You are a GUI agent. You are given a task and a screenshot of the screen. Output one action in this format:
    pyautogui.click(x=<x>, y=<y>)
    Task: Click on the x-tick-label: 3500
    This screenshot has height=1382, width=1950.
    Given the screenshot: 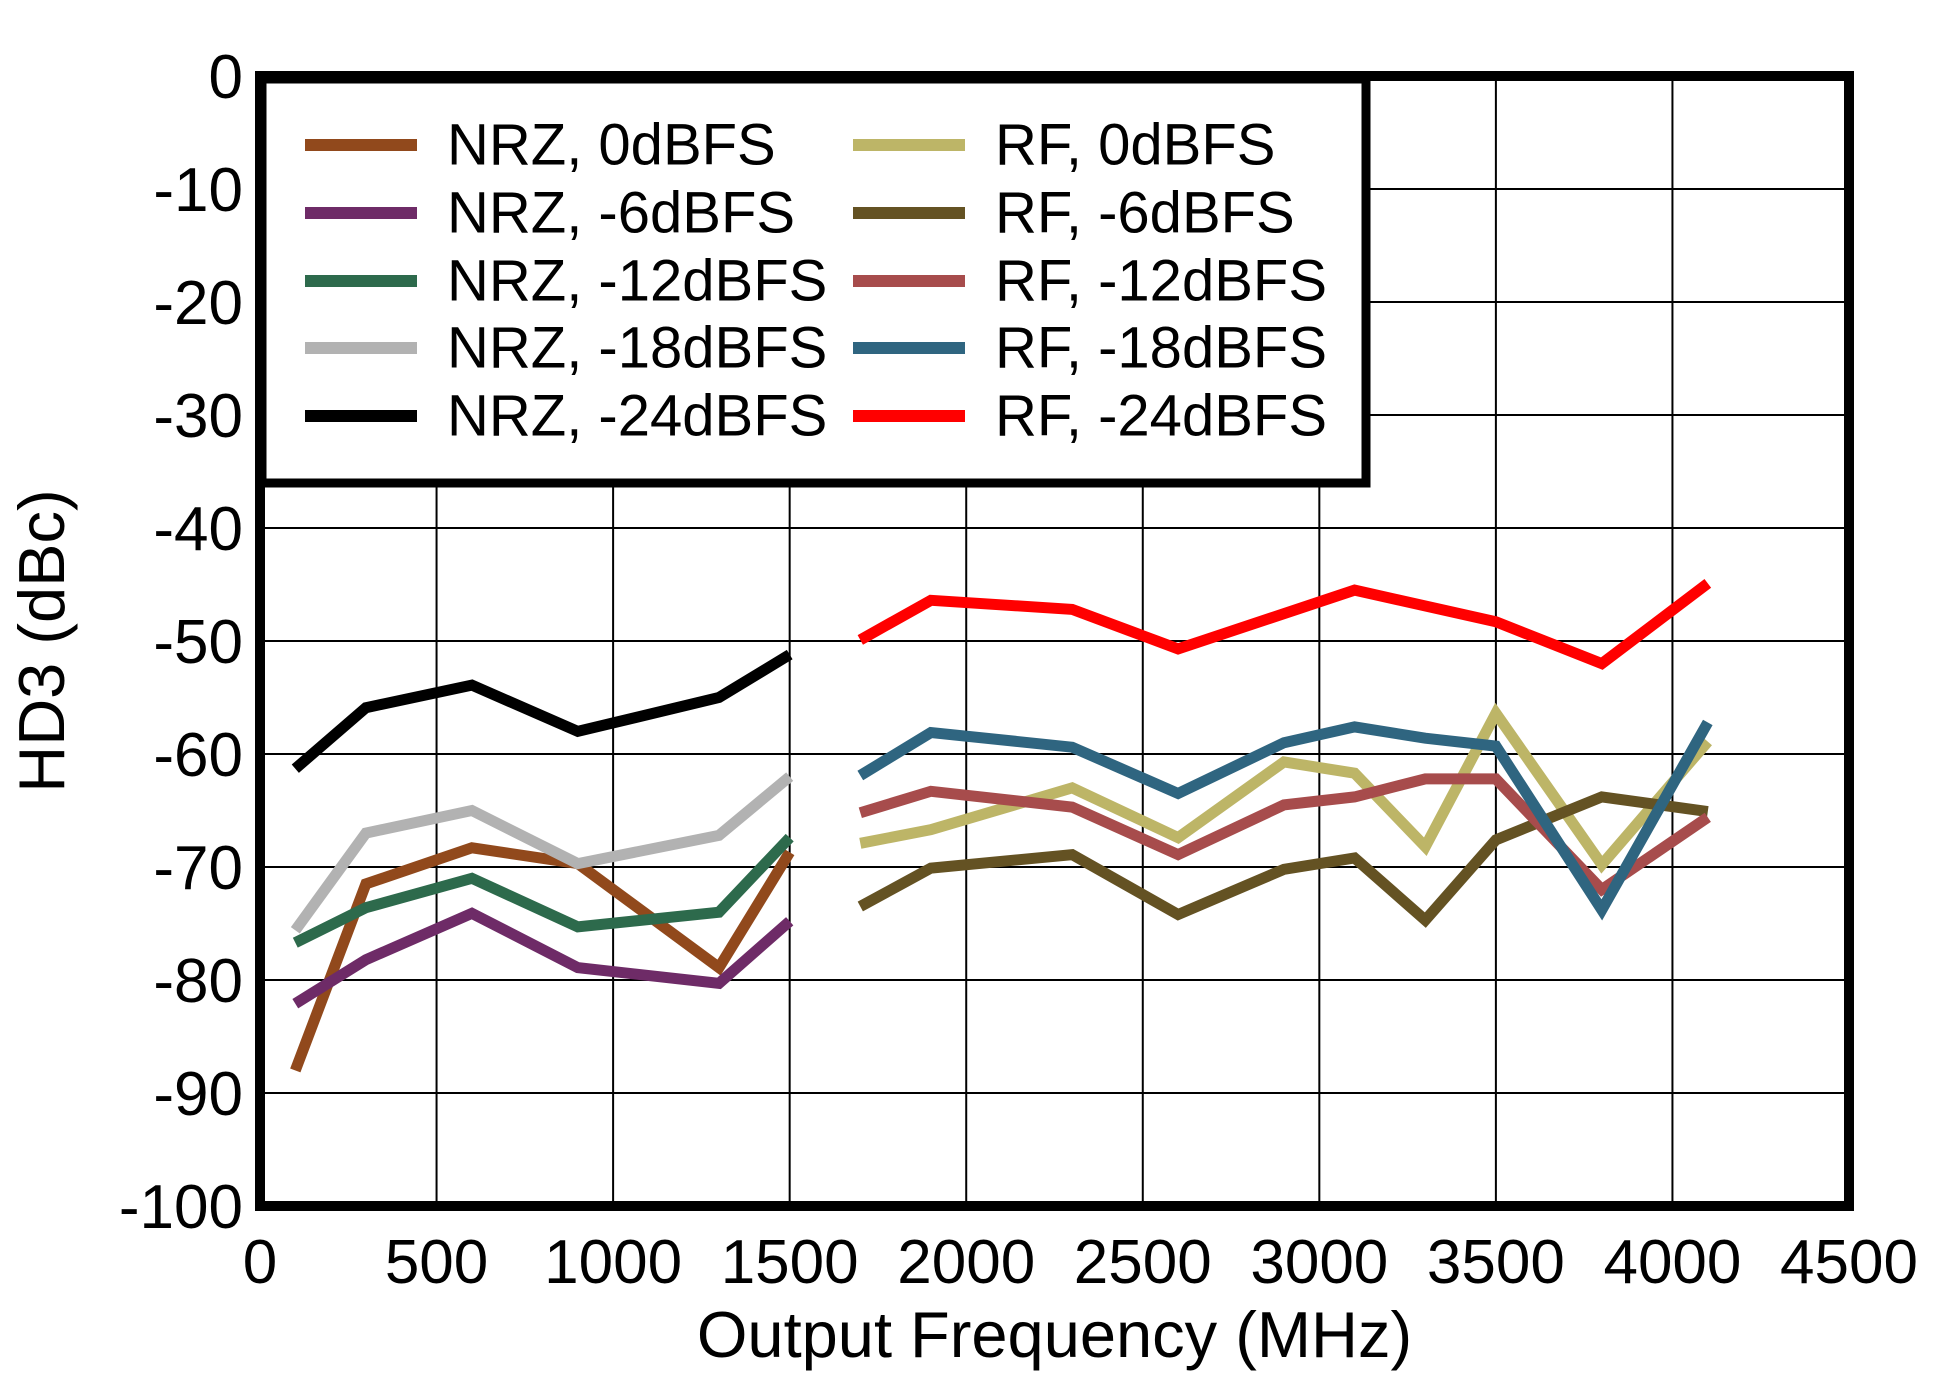 What is the action you would take?
    pyautogui.click(x=1496, y=1262)
    